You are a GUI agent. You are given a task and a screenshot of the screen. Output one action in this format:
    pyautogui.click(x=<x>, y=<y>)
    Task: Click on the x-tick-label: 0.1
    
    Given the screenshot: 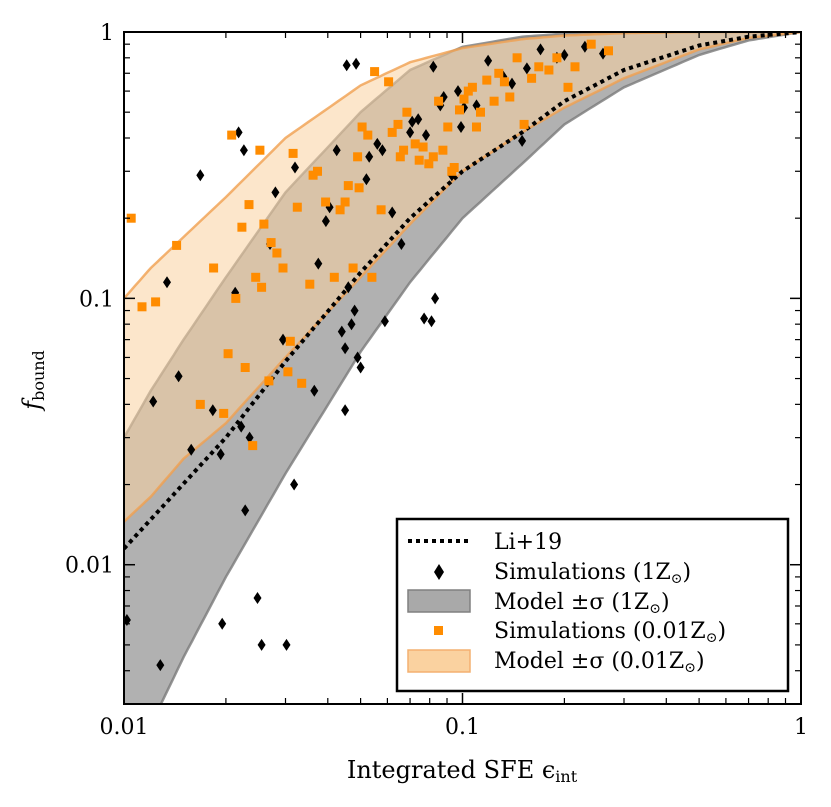 What is the action you would take?
    pyautogui.click(x=462, y=727)
    